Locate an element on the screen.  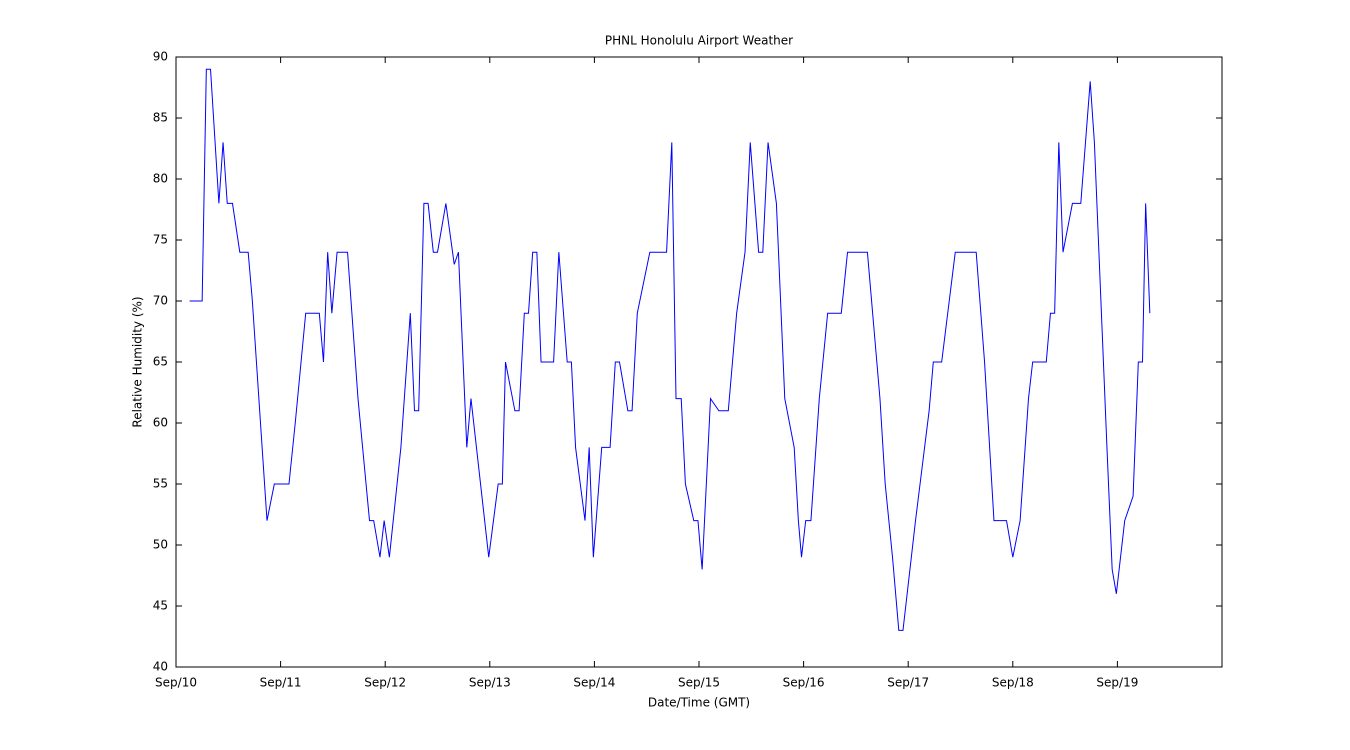
x-tick-label: Sep/19 is located at coordinates (1117, 683).